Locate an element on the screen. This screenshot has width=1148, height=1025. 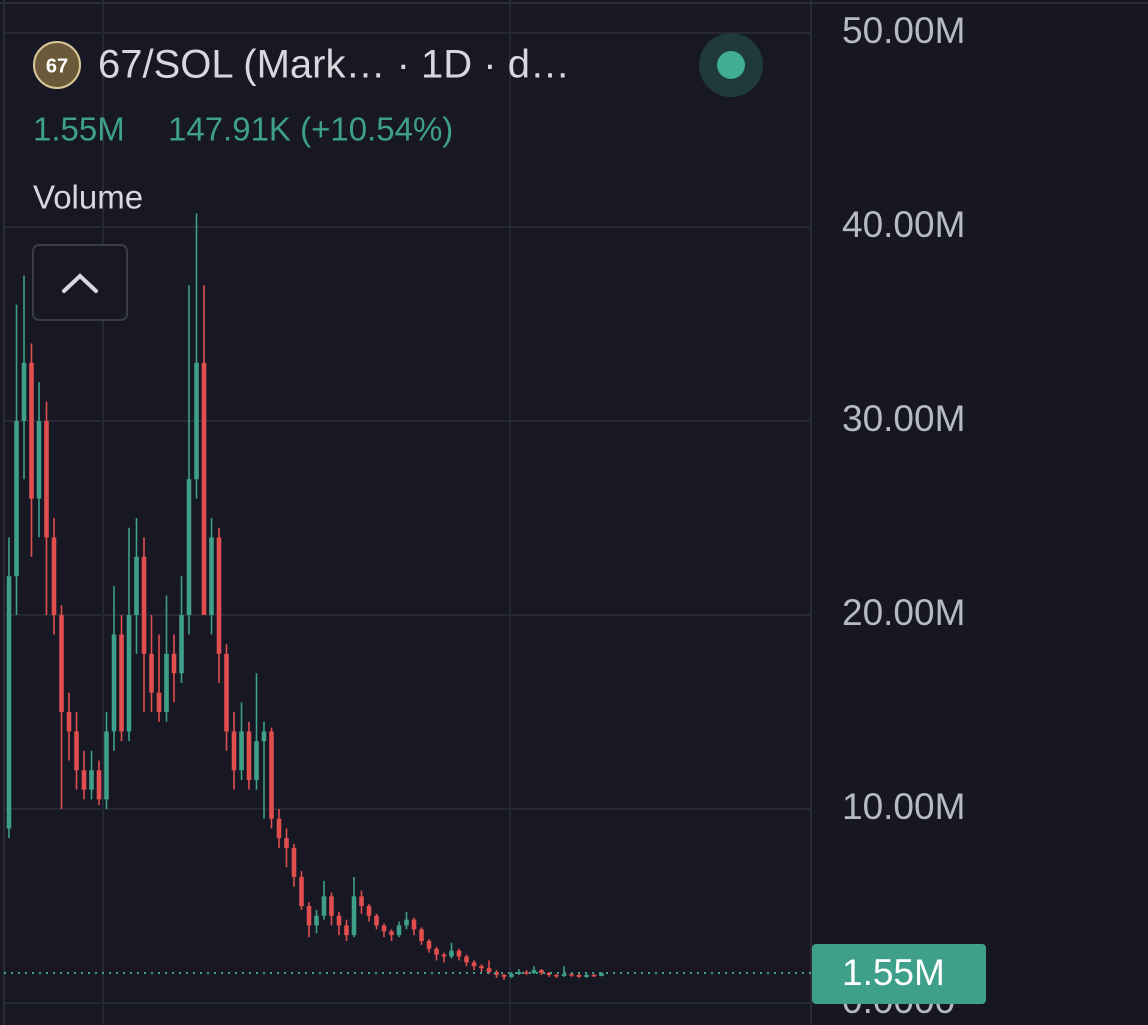
chevron-up is located at coordinates (80, 283).